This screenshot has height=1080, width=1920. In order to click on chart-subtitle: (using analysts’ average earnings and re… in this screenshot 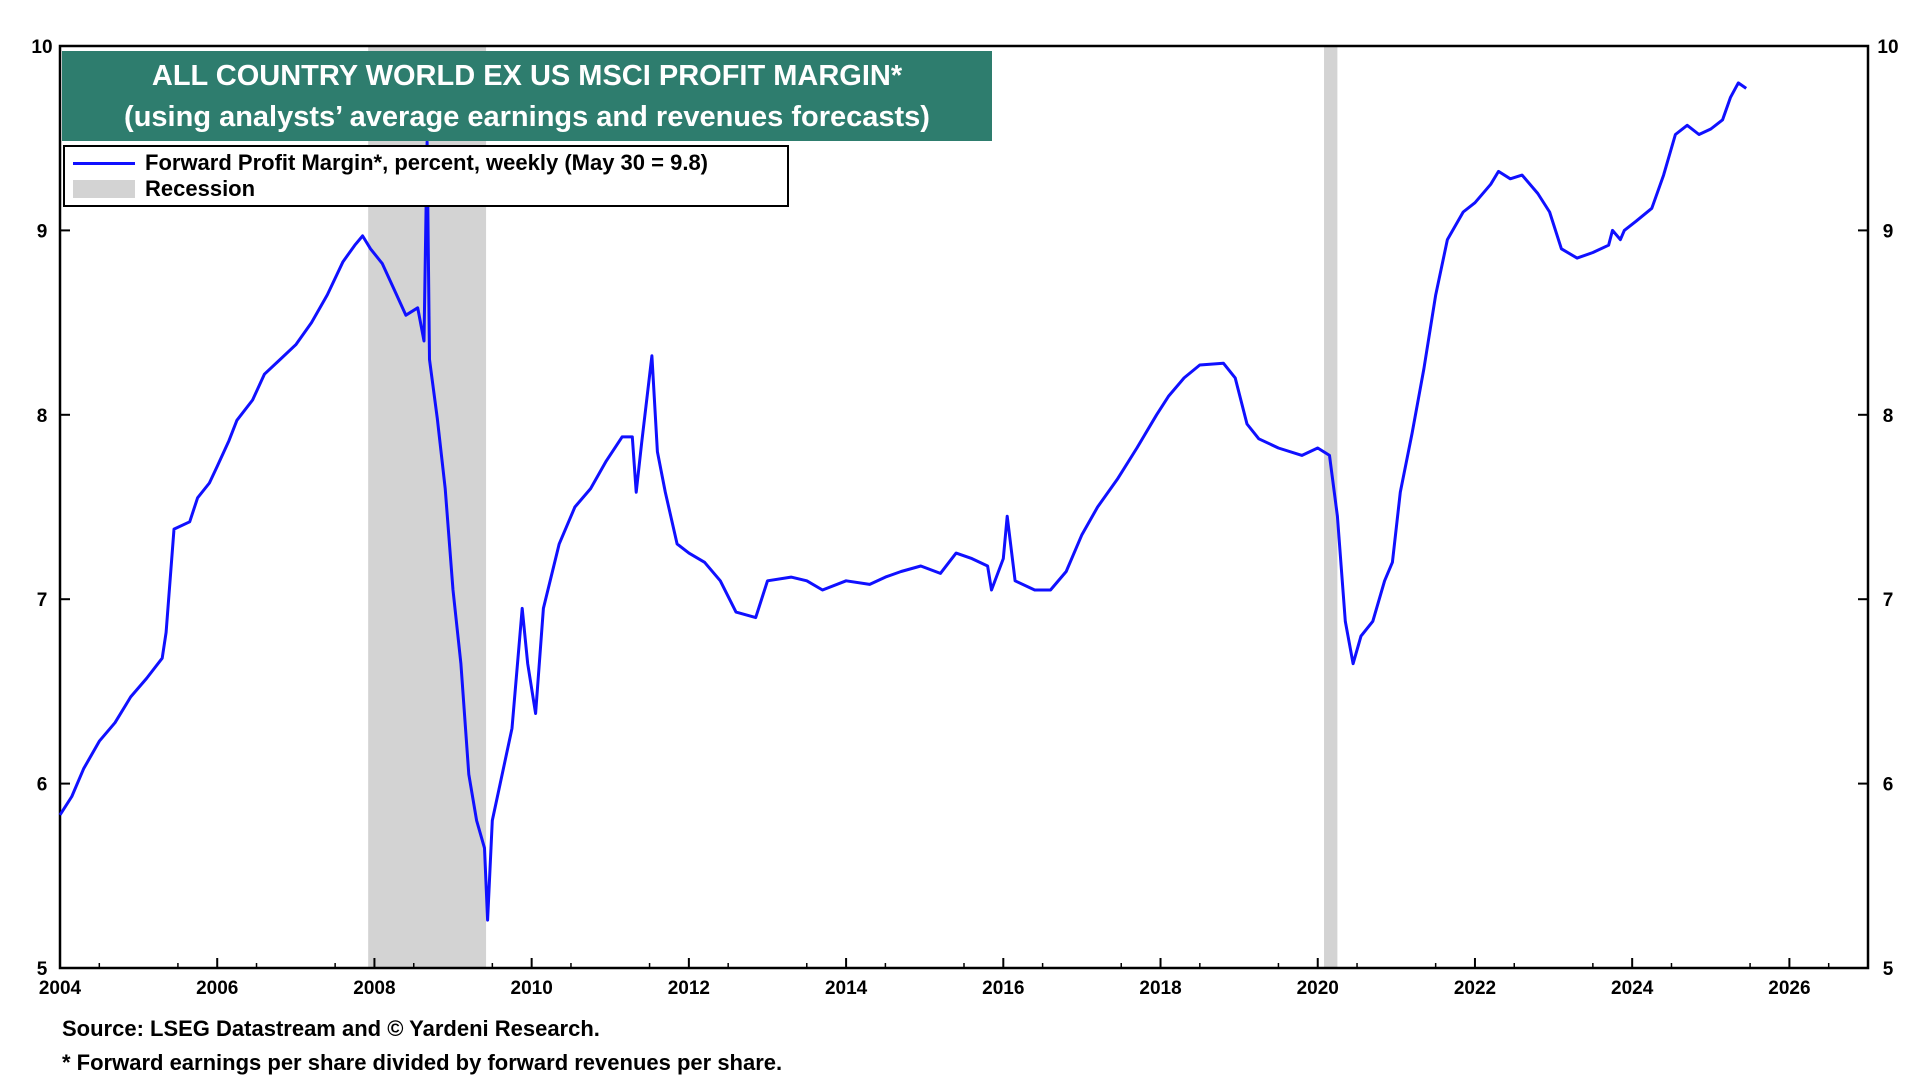, I will do `click(527, 117)`.